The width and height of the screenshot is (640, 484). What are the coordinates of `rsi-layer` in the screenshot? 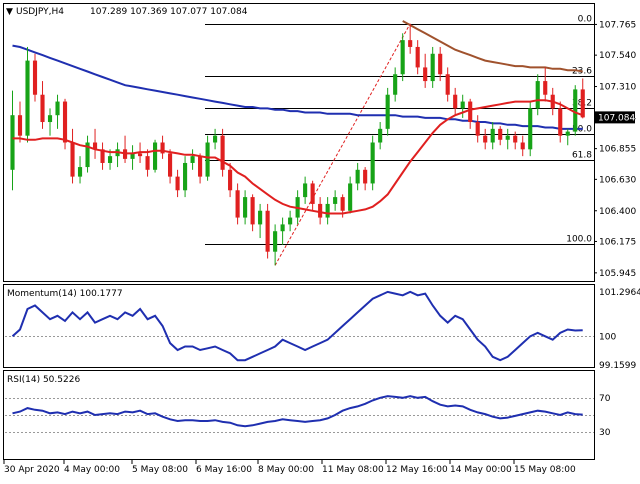 It's located at (299, 414).